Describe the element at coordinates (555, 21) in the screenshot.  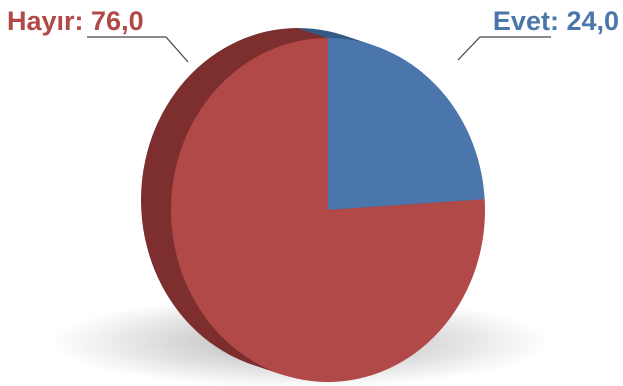
I see `slice-label-evet: Evet: 24,0` at that location.